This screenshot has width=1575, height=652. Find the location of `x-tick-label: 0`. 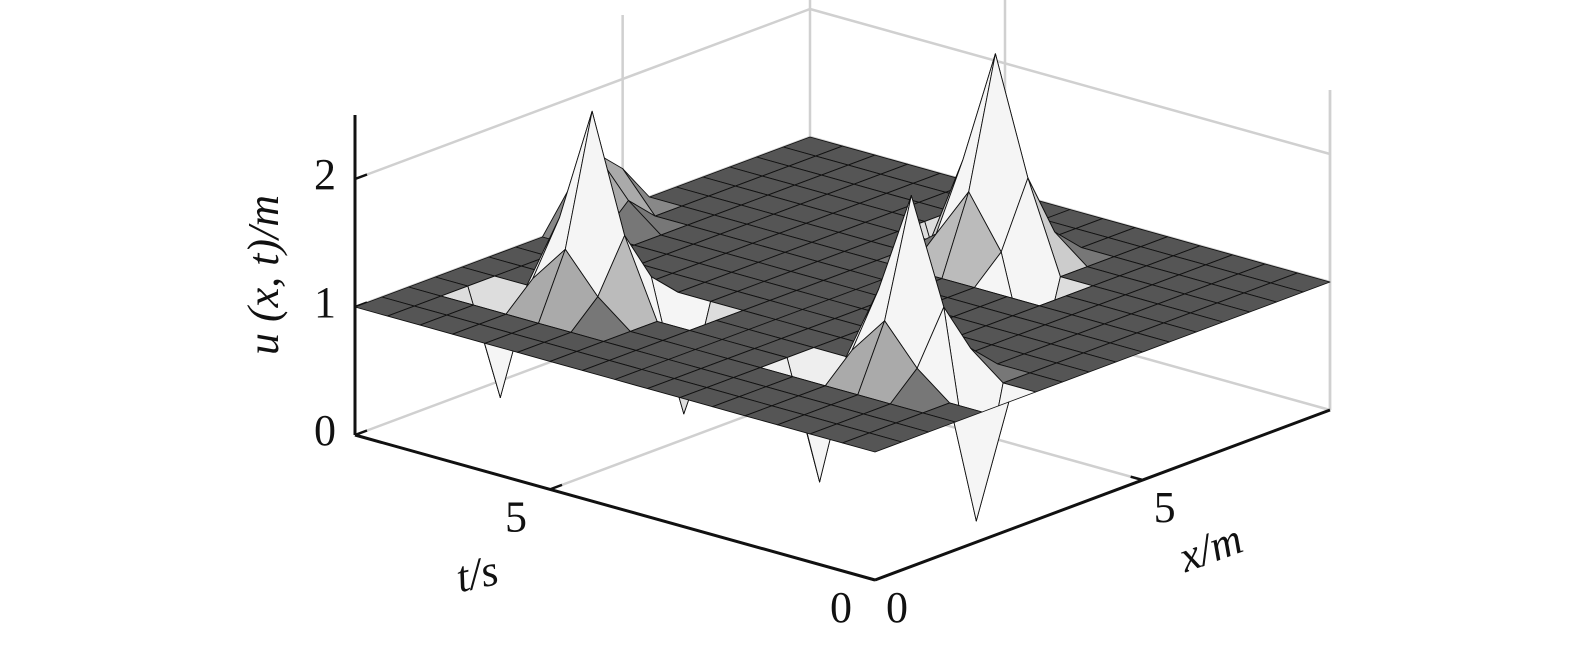

x-tick-label: 0 is located at coordinates (897, 607).